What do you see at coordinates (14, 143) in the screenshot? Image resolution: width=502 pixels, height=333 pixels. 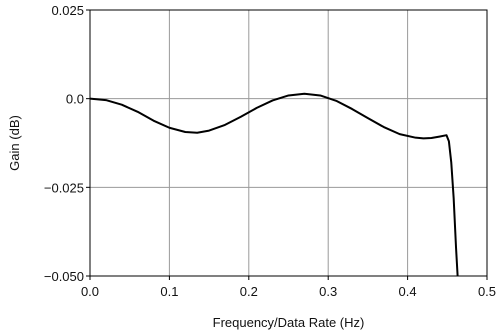 I see `y-axis-title: Gain (dB)` at bounding box center [14, 143].